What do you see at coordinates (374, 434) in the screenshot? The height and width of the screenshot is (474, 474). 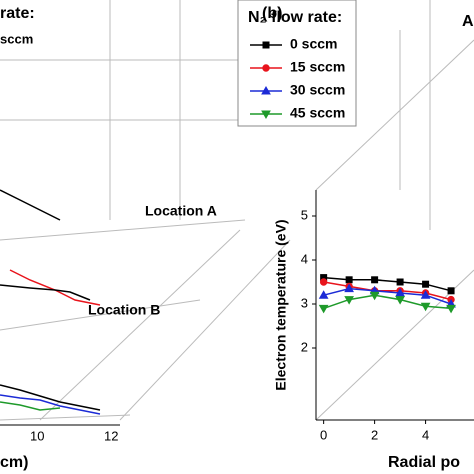 I see `x-tick-label: 2` at bounding box center [374, 434].